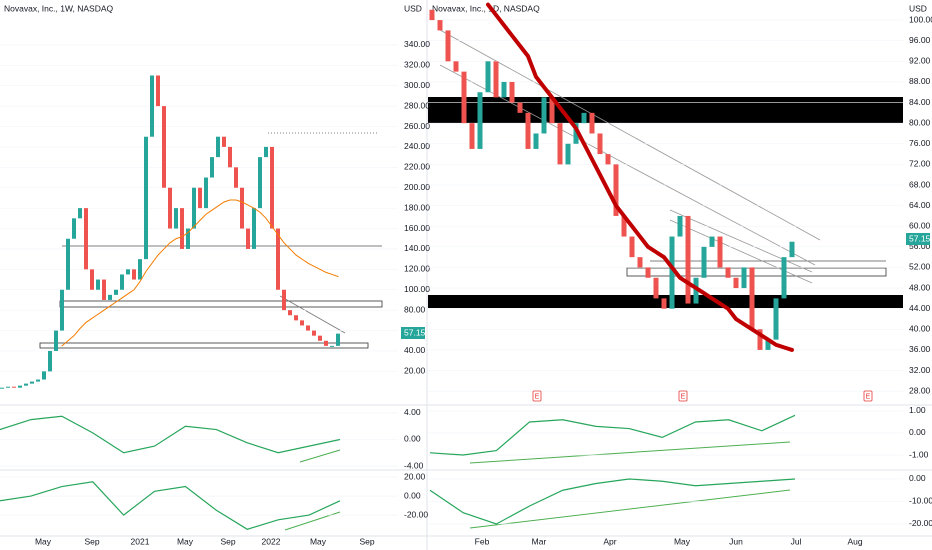 This screenshot has height=550, width=932. I want to click on y-tick-label: -10.00, so click(920, 501).